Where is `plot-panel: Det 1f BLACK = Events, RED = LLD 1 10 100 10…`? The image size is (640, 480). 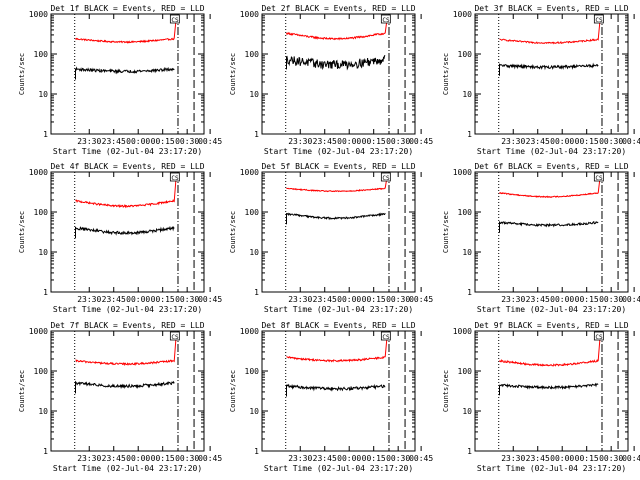 plot-panel: Det 1f BLACK = Events, RED = LLD 1 10 100 10… is located at coordinates (120, 80).